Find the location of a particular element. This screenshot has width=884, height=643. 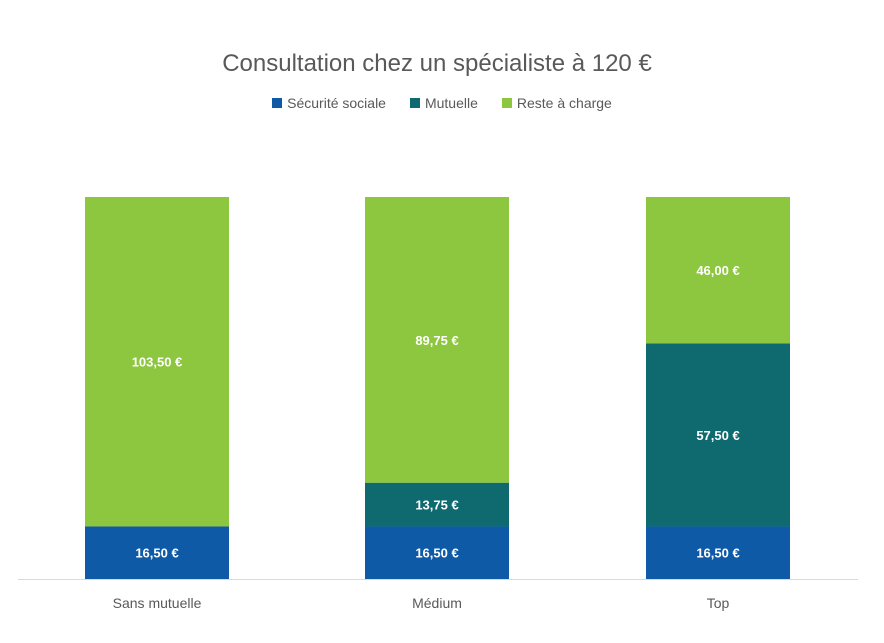

legend-item-reste-a-charge: Reste à charge is located at coordinates (556, 103).